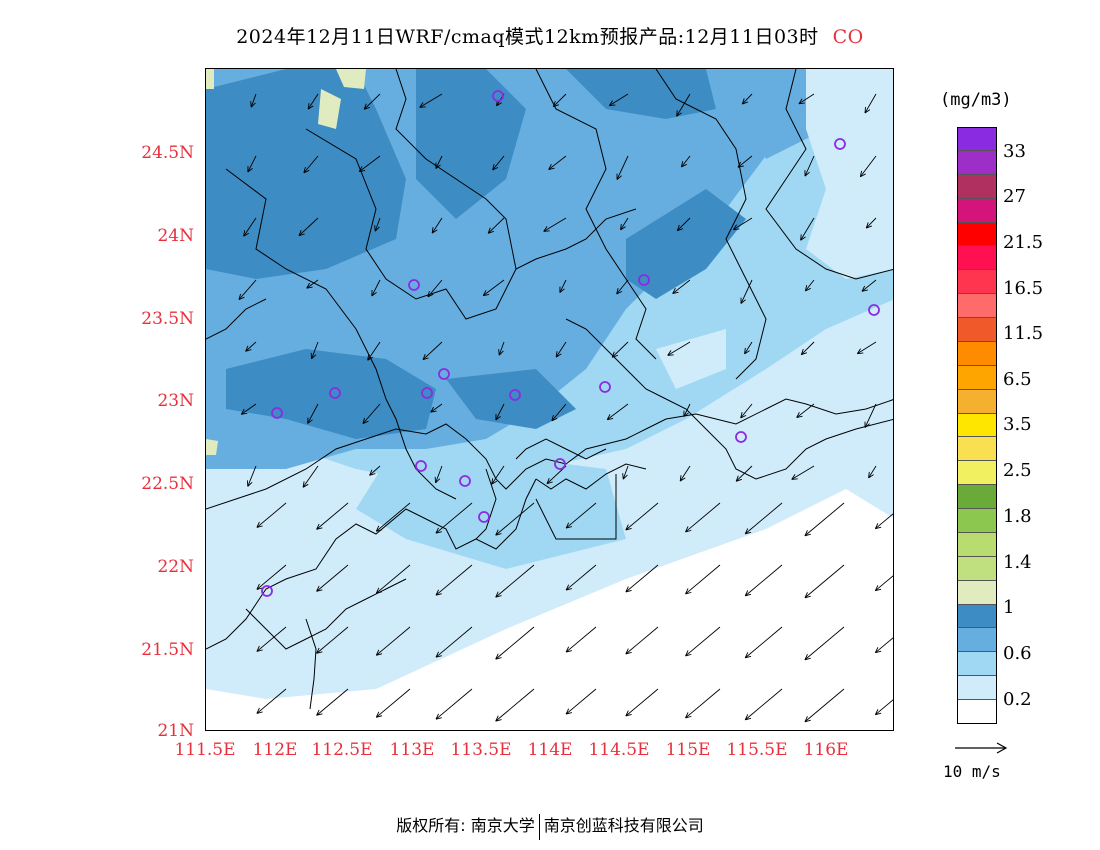  I want to click on lat-label-24: 24N, so click(175, 236).